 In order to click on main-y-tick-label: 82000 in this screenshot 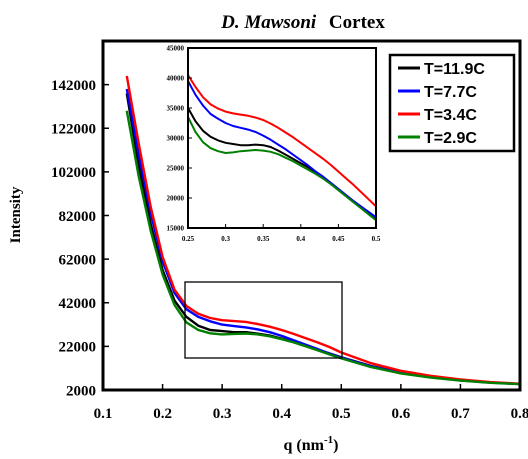, I will do `click(78, 217)`.